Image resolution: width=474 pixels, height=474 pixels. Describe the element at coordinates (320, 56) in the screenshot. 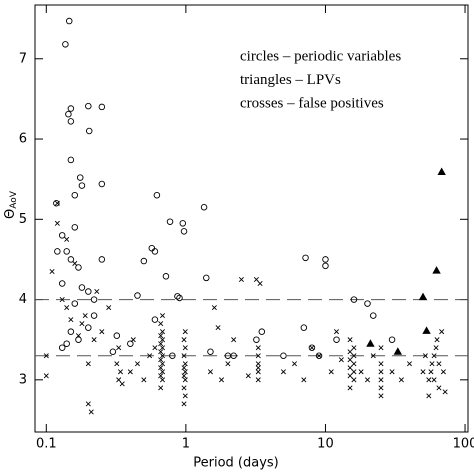

I see `legend-entry: circles – periodic variables` at that location.